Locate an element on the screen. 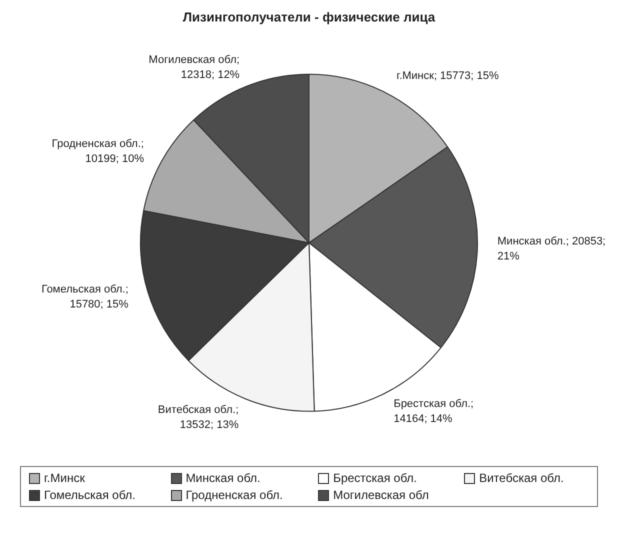 This screenshot has width=618, height=534. legend-label: г.Минск is located at coordinates (64, 478).